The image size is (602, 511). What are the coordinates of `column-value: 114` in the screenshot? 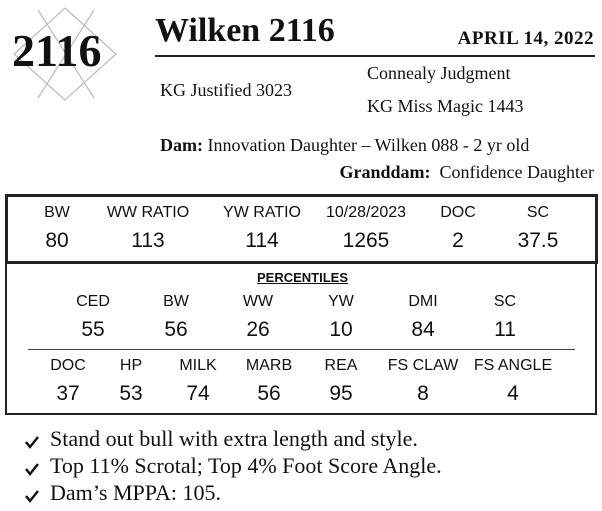 It's located at (262, 240).